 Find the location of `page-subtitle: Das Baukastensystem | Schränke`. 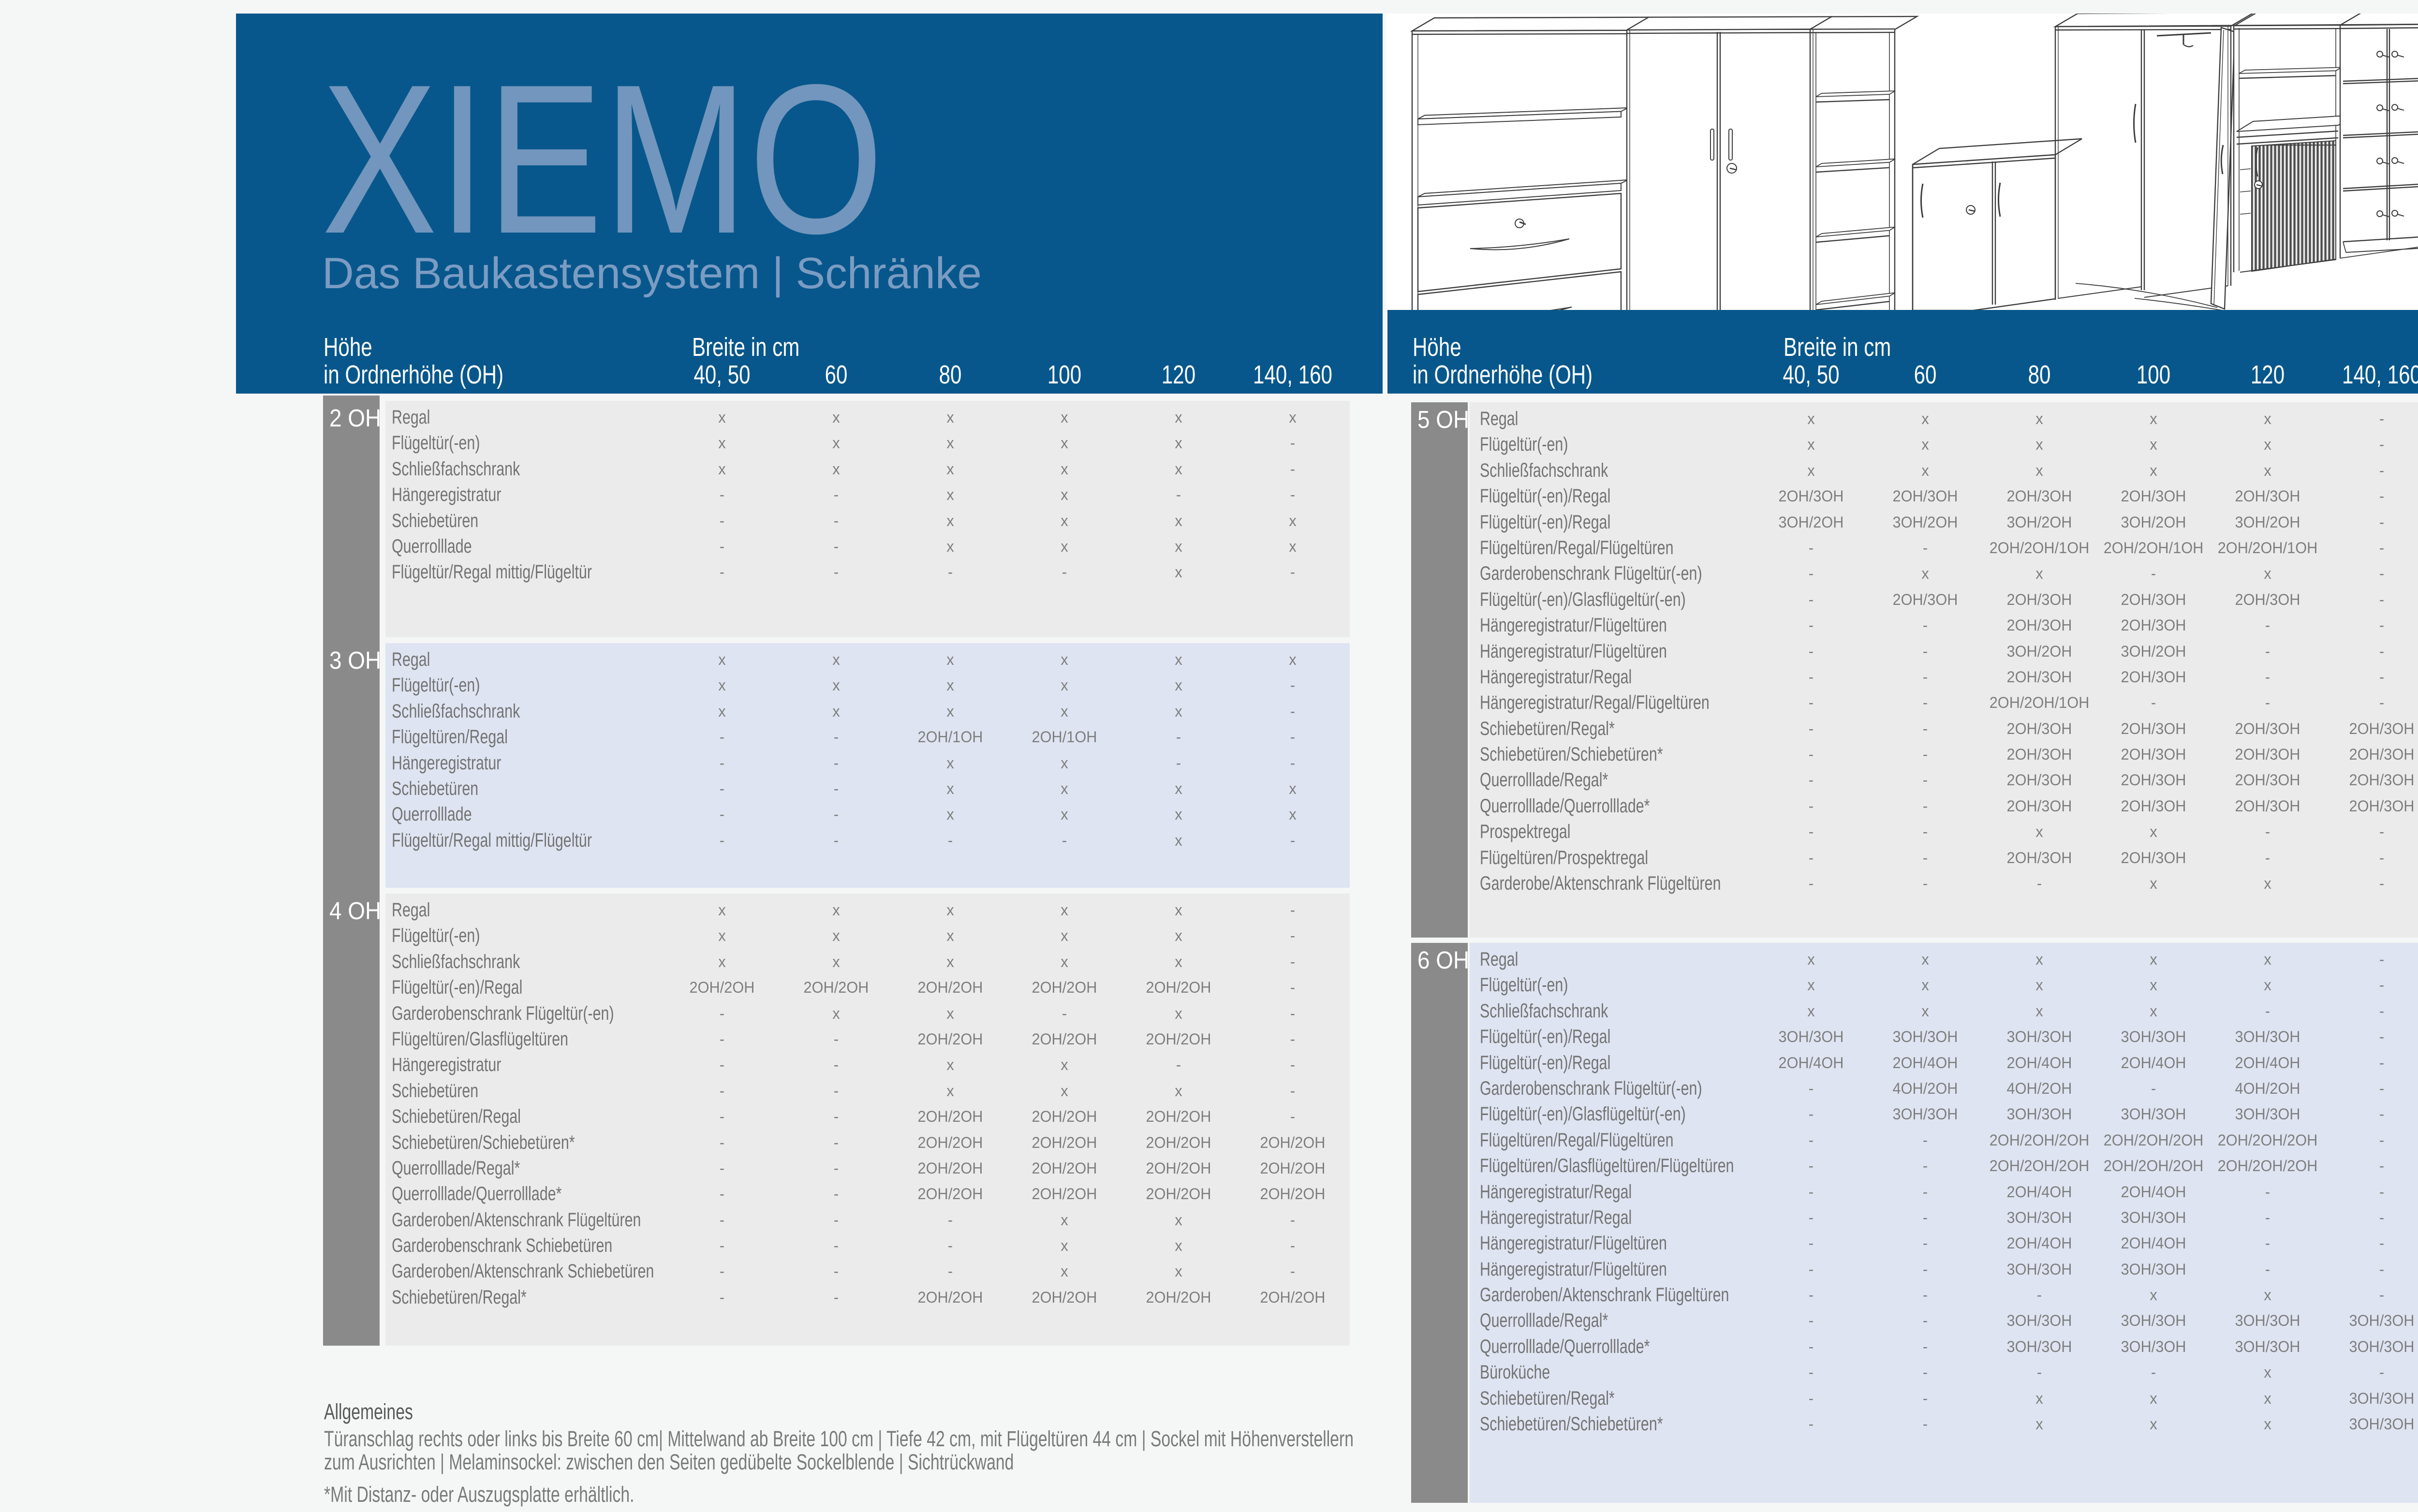

page-subtitle: Das Baukastensystem | Schränke is located at coordinates (652, 273).